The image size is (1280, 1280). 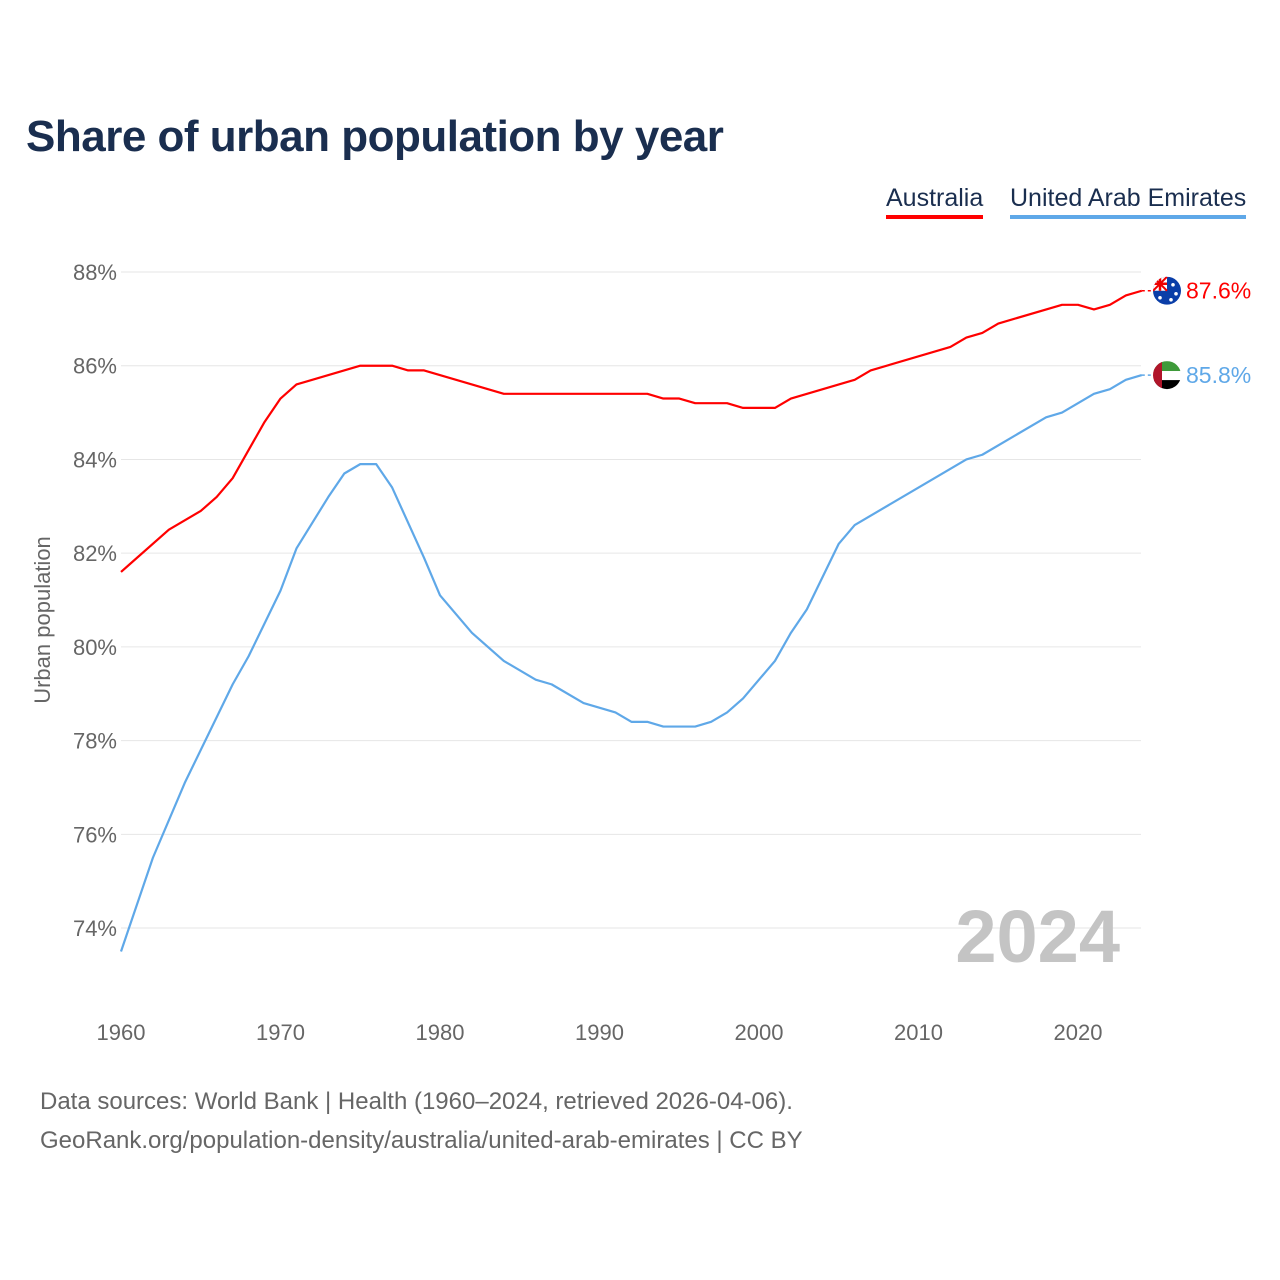 I want to click on australia-flag-icon, so click(x=1167, y=290).